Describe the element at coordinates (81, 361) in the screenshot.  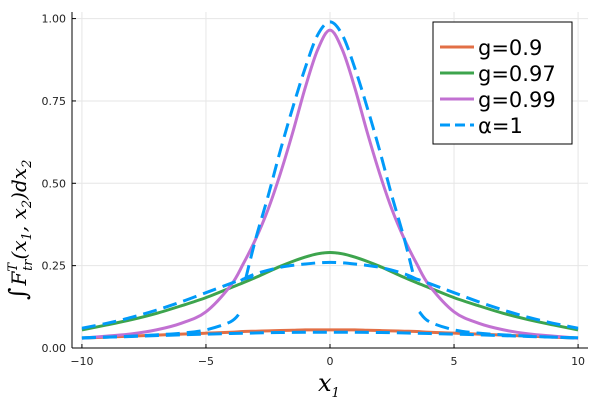
I see `x-tick-label: −10` at that location.